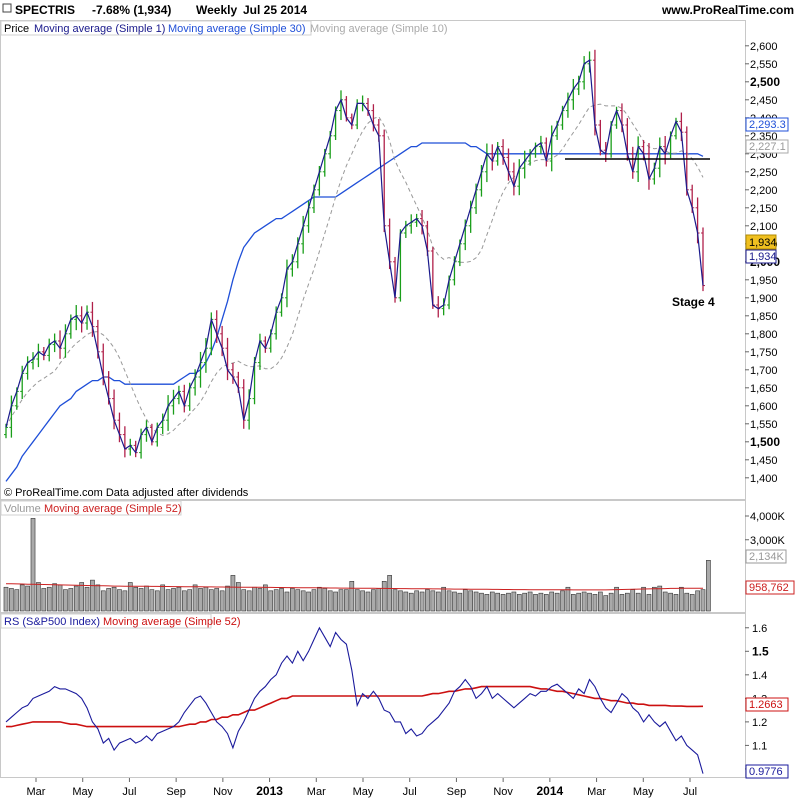 The width and height of the screenshot is (800, 800). Describe the element at coordinates (760, 651) in the screenshot. I see `rs-tick-label: 1.5` at that location.